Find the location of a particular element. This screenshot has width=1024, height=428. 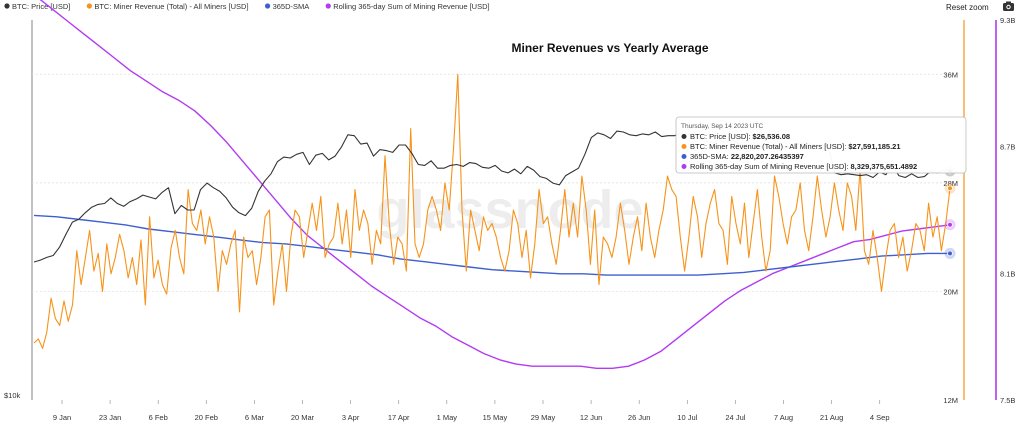

x-tick-1: 23 Jan is located at coordinates (110, 417).